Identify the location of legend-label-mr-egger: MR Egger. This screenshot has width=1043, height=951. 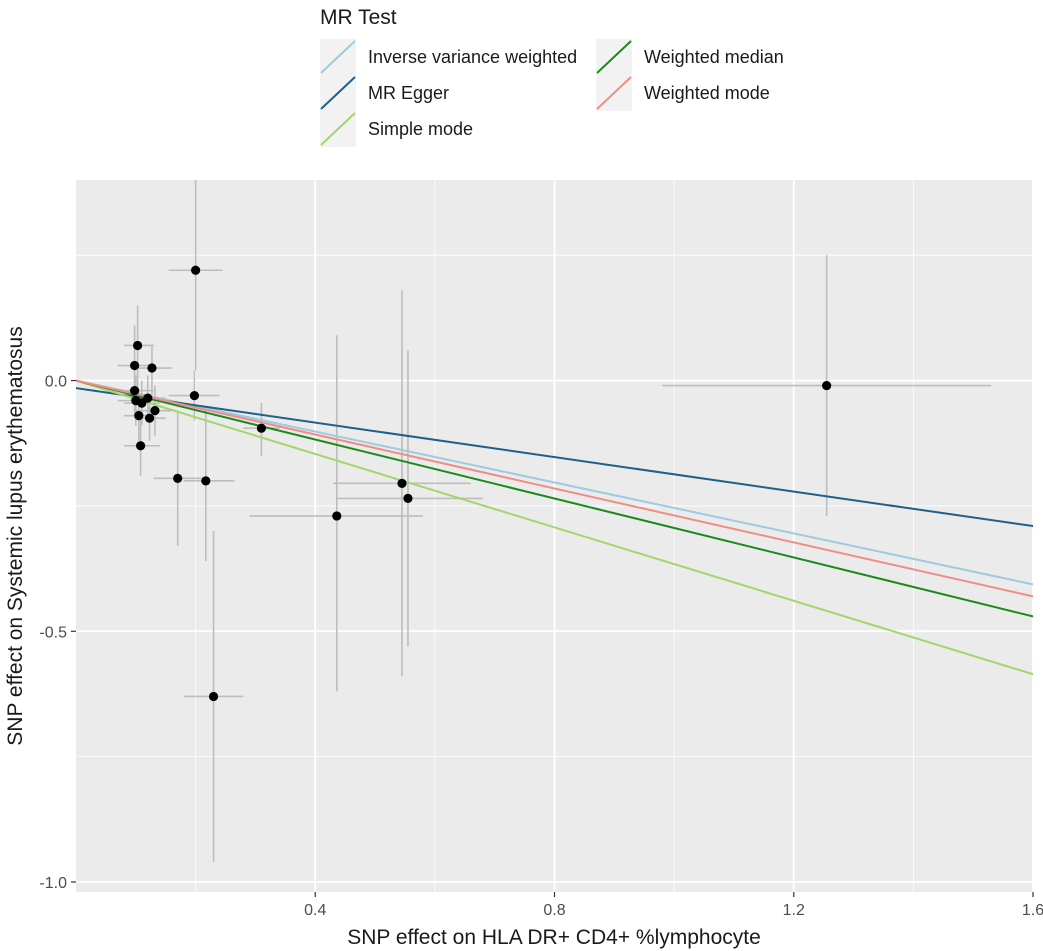
(408, 93).